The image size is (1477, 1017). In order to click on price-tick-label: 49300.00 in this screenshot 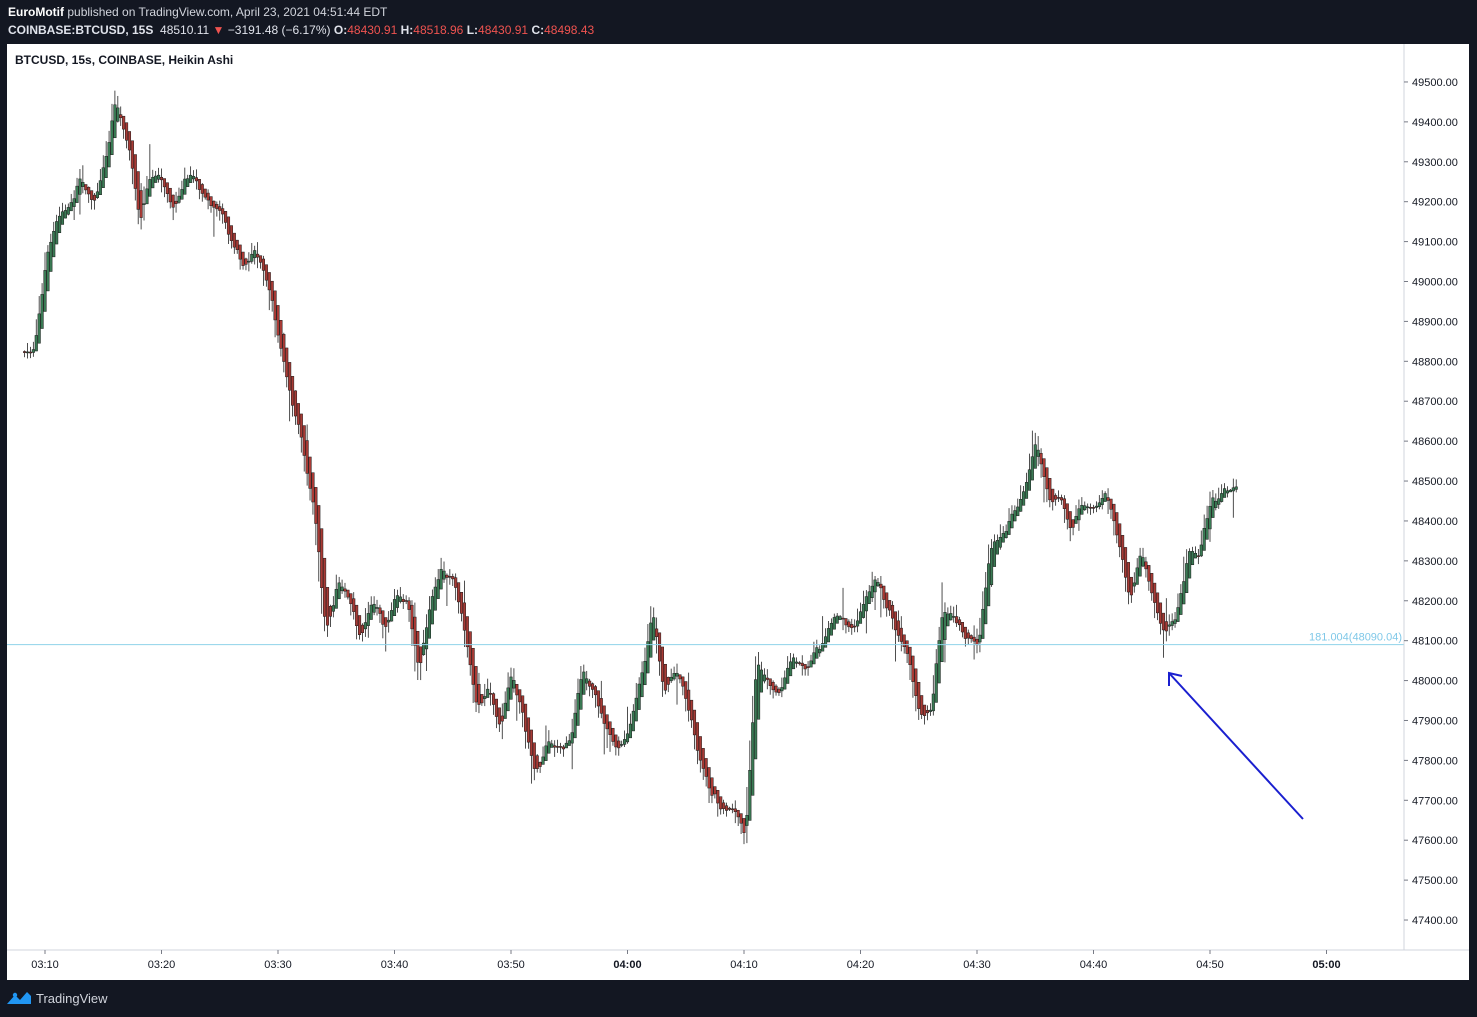, I will do `click(1435, 163)`.